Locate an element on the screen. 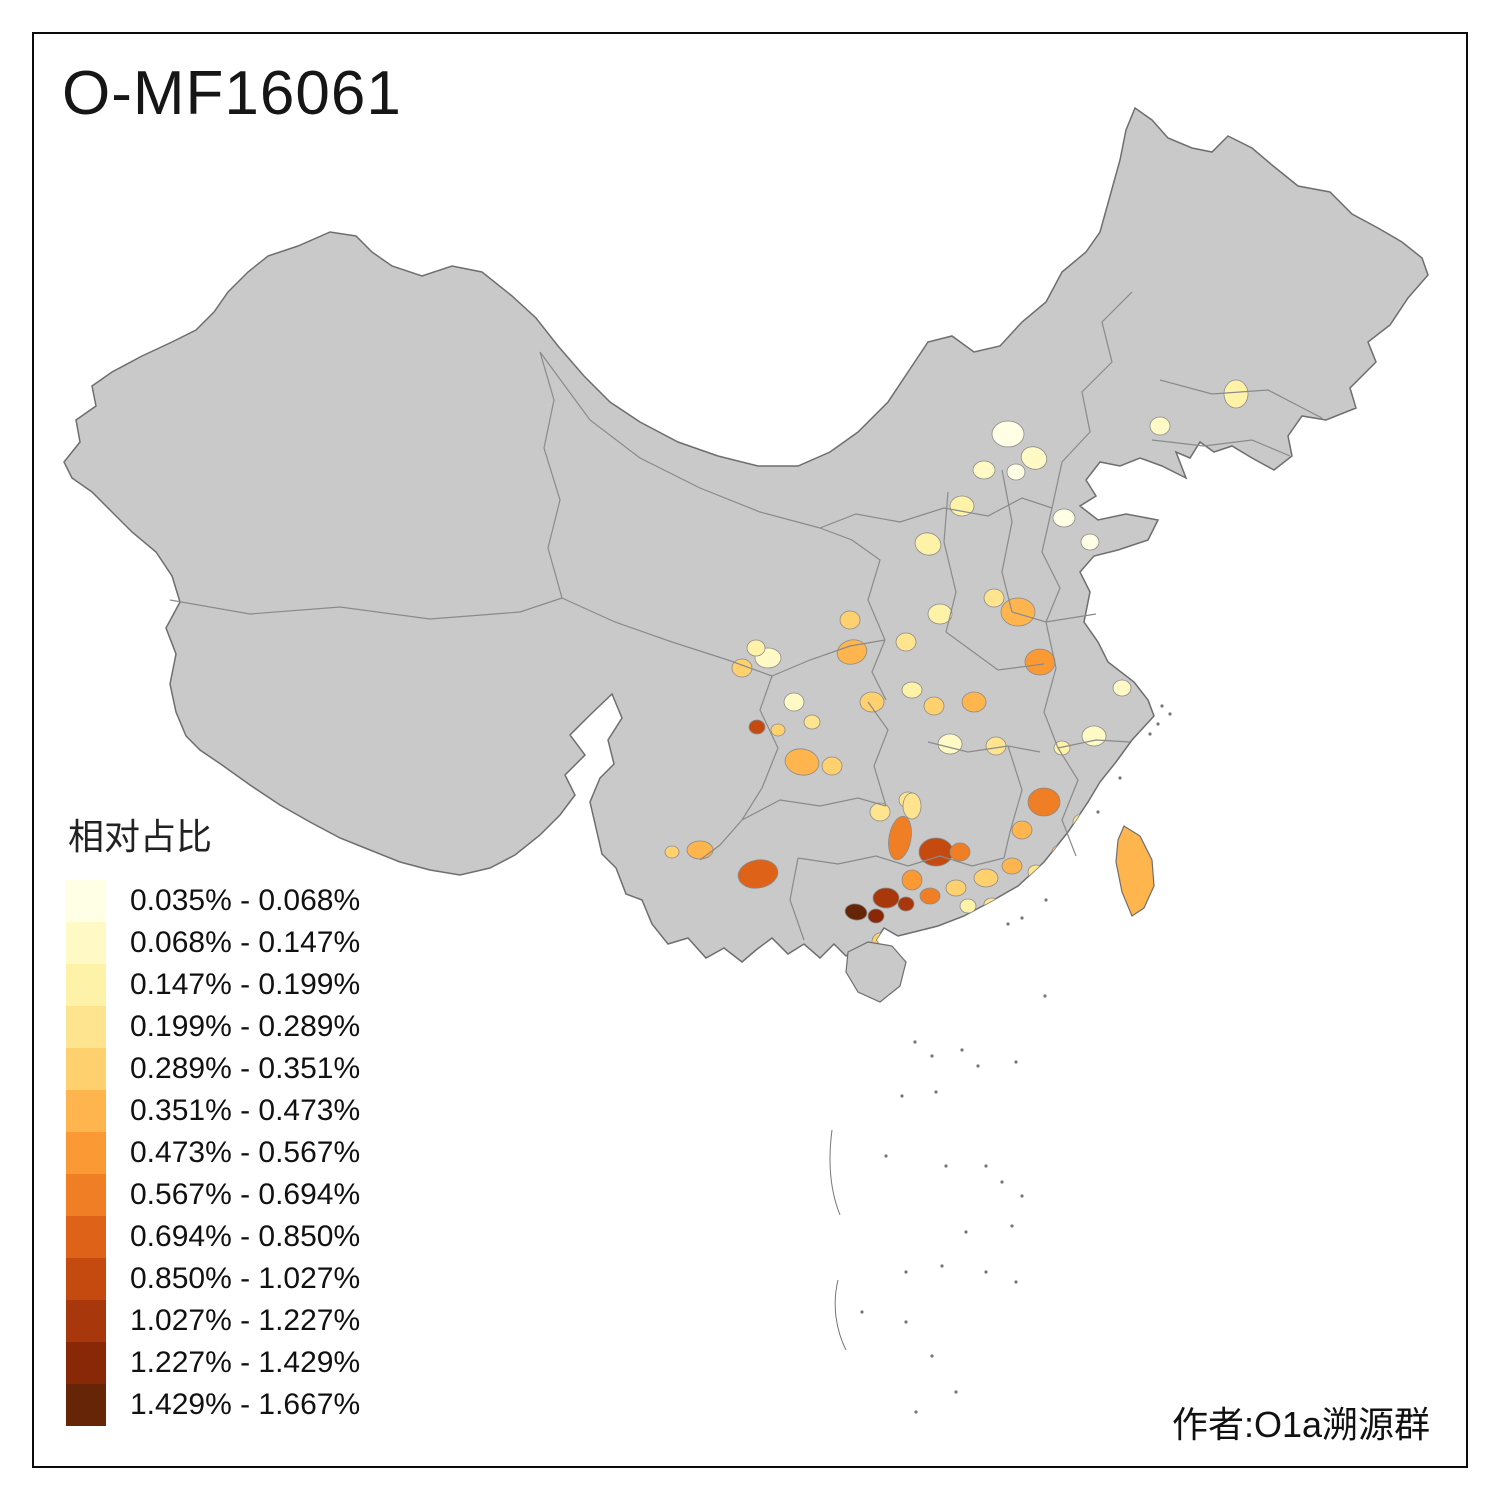 This screenshot has height=1500, width=1500. legend-title: 相对占比 is located at coordinates (140, 836).